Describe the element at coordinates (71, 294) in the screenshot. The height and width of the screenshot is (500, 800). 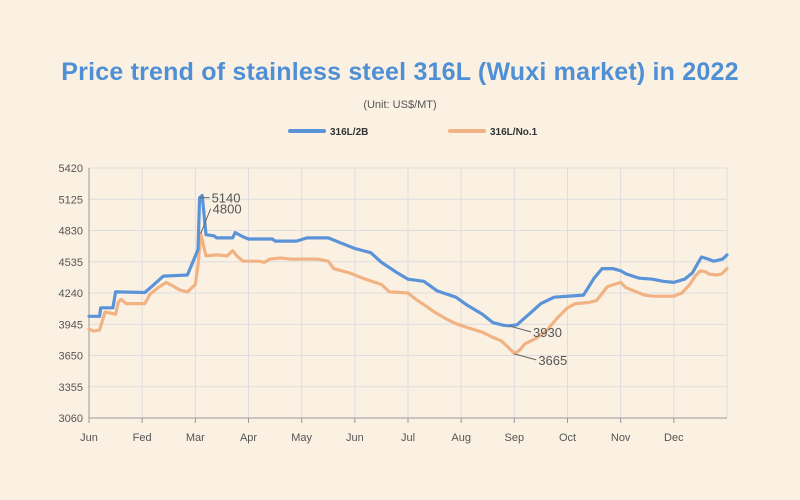
I see `y-tick-label: 4240` at that location.